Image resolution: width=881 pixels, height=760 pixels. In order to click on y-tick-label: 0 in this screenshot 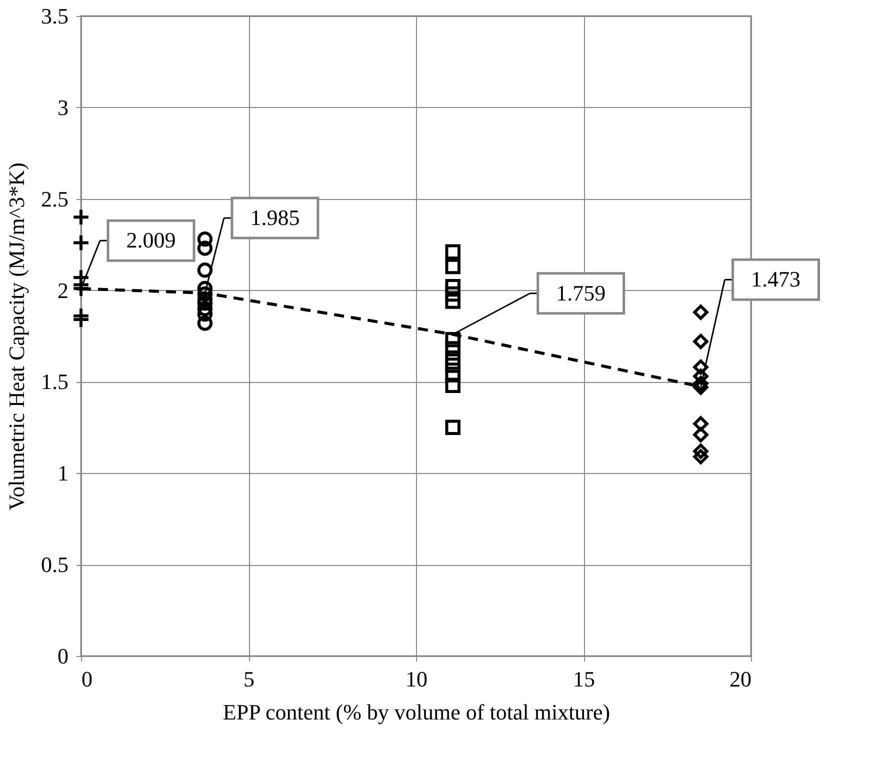, I will do `click(63, 656)`.